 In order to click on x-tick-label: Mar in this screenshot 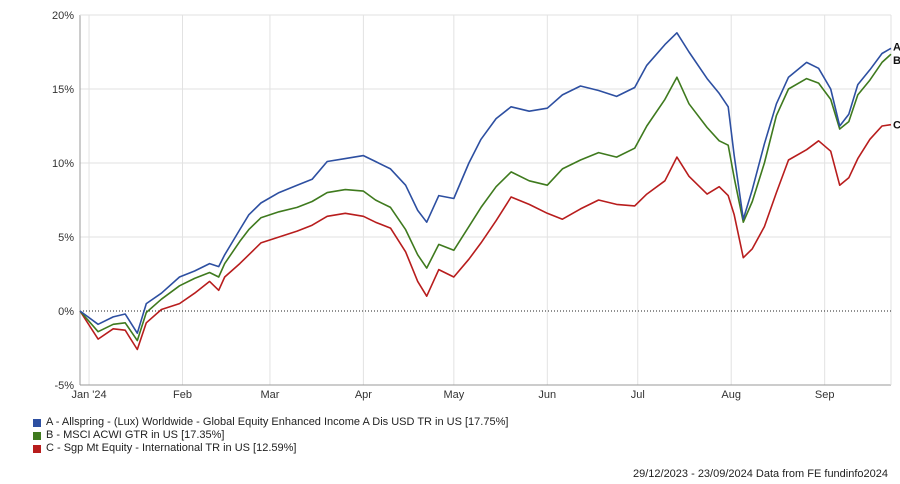, I will do `click(269, 395)`.